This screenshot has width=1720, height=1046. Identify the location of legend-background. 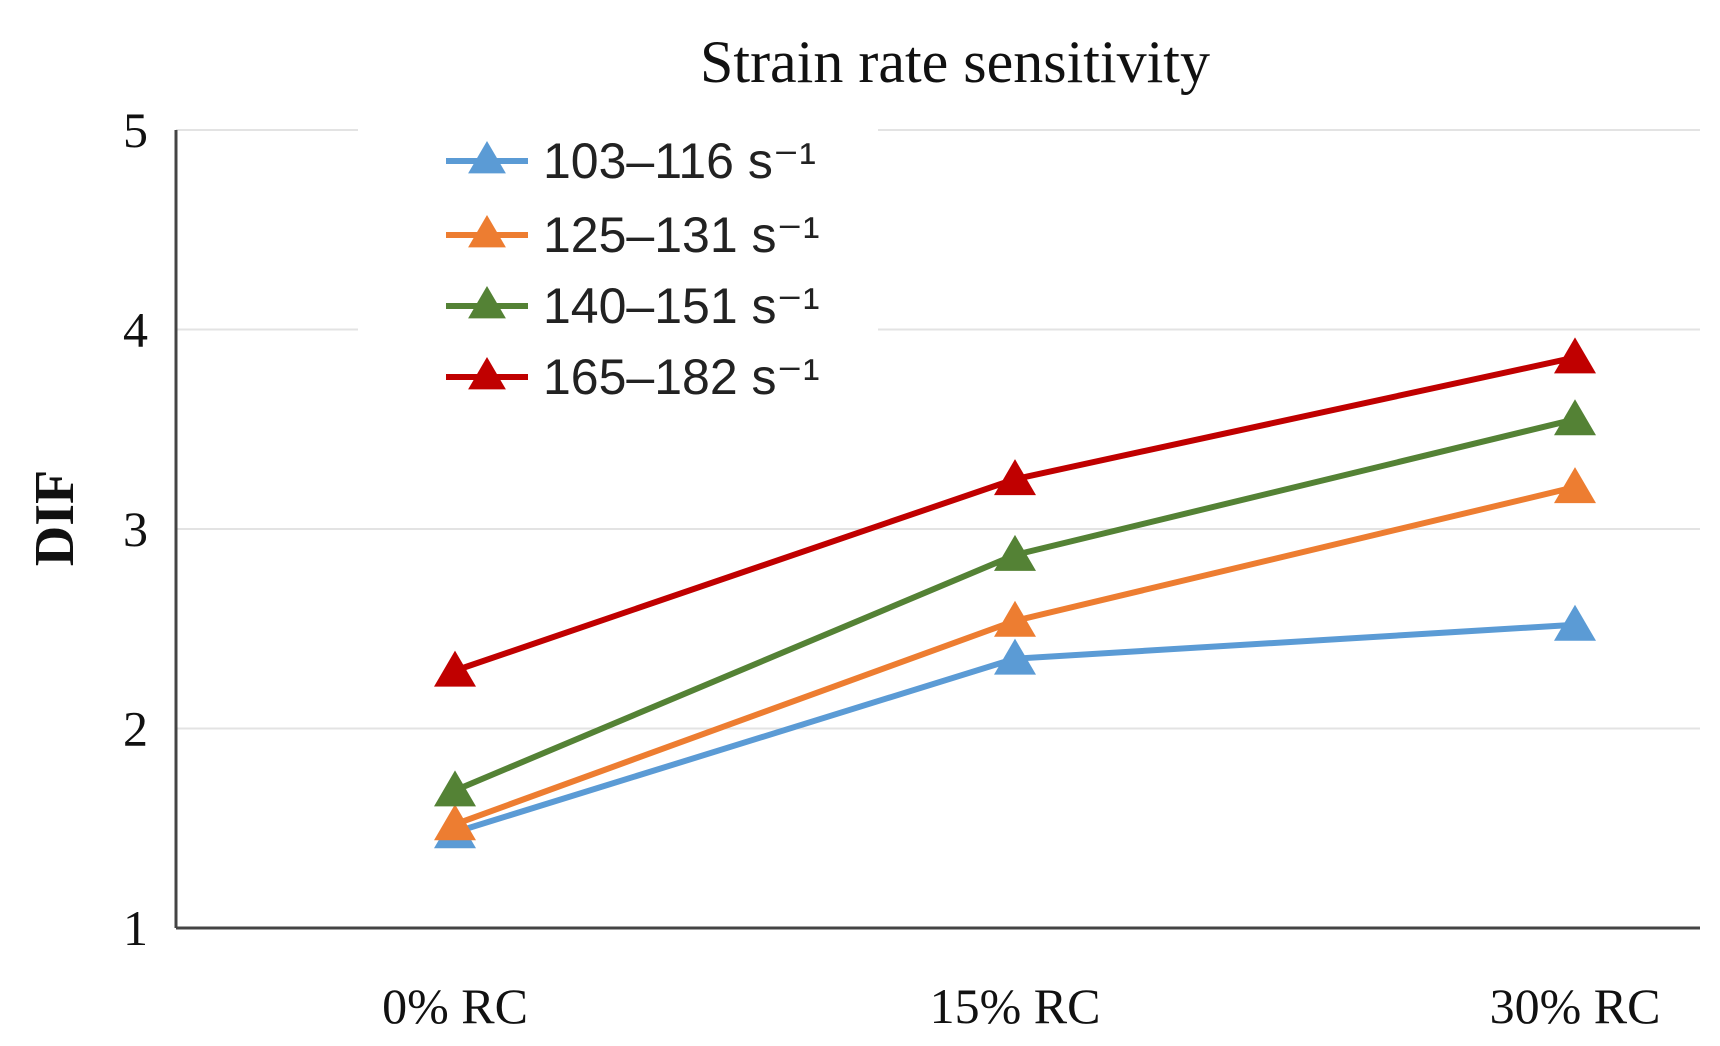
(618, 268).